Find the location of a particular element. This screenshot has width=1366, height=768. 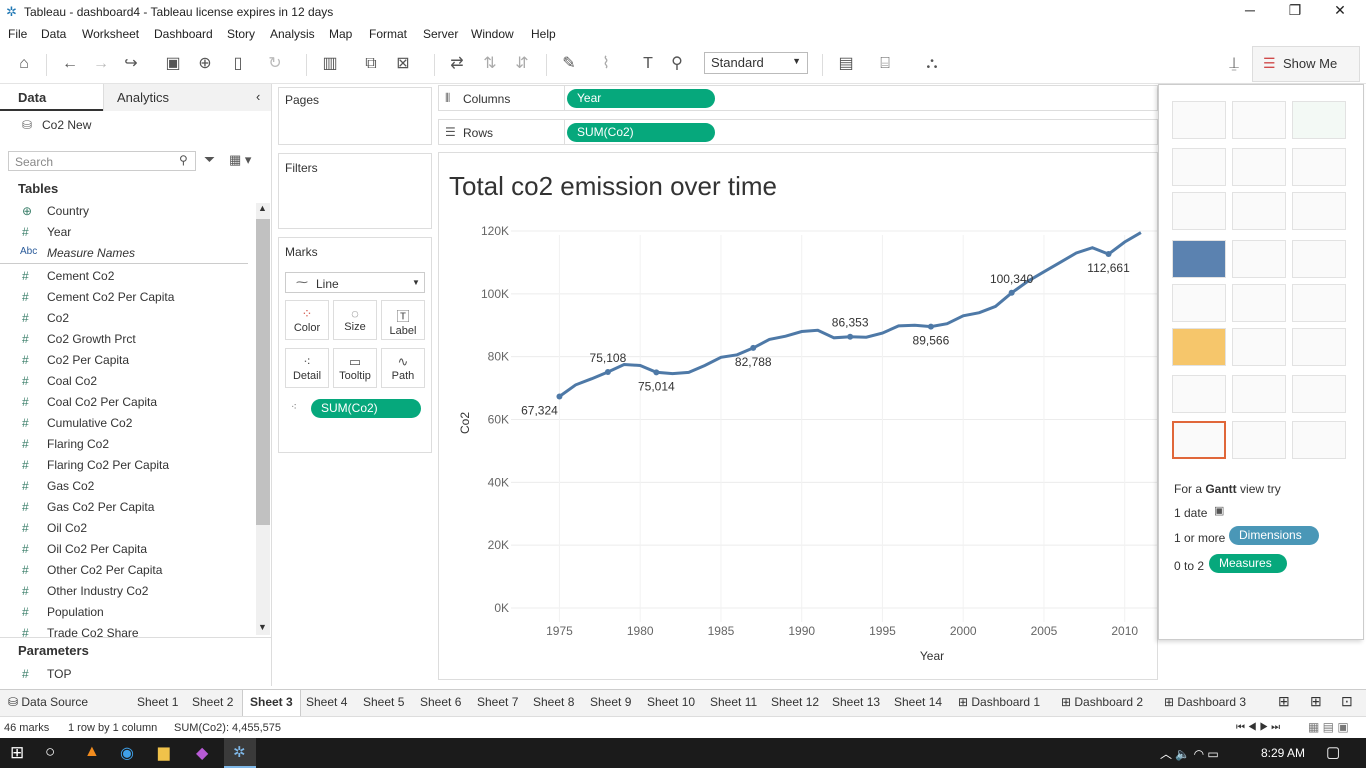

tab-analytics: Analytics ‹ is located at coordinates (187, 97).